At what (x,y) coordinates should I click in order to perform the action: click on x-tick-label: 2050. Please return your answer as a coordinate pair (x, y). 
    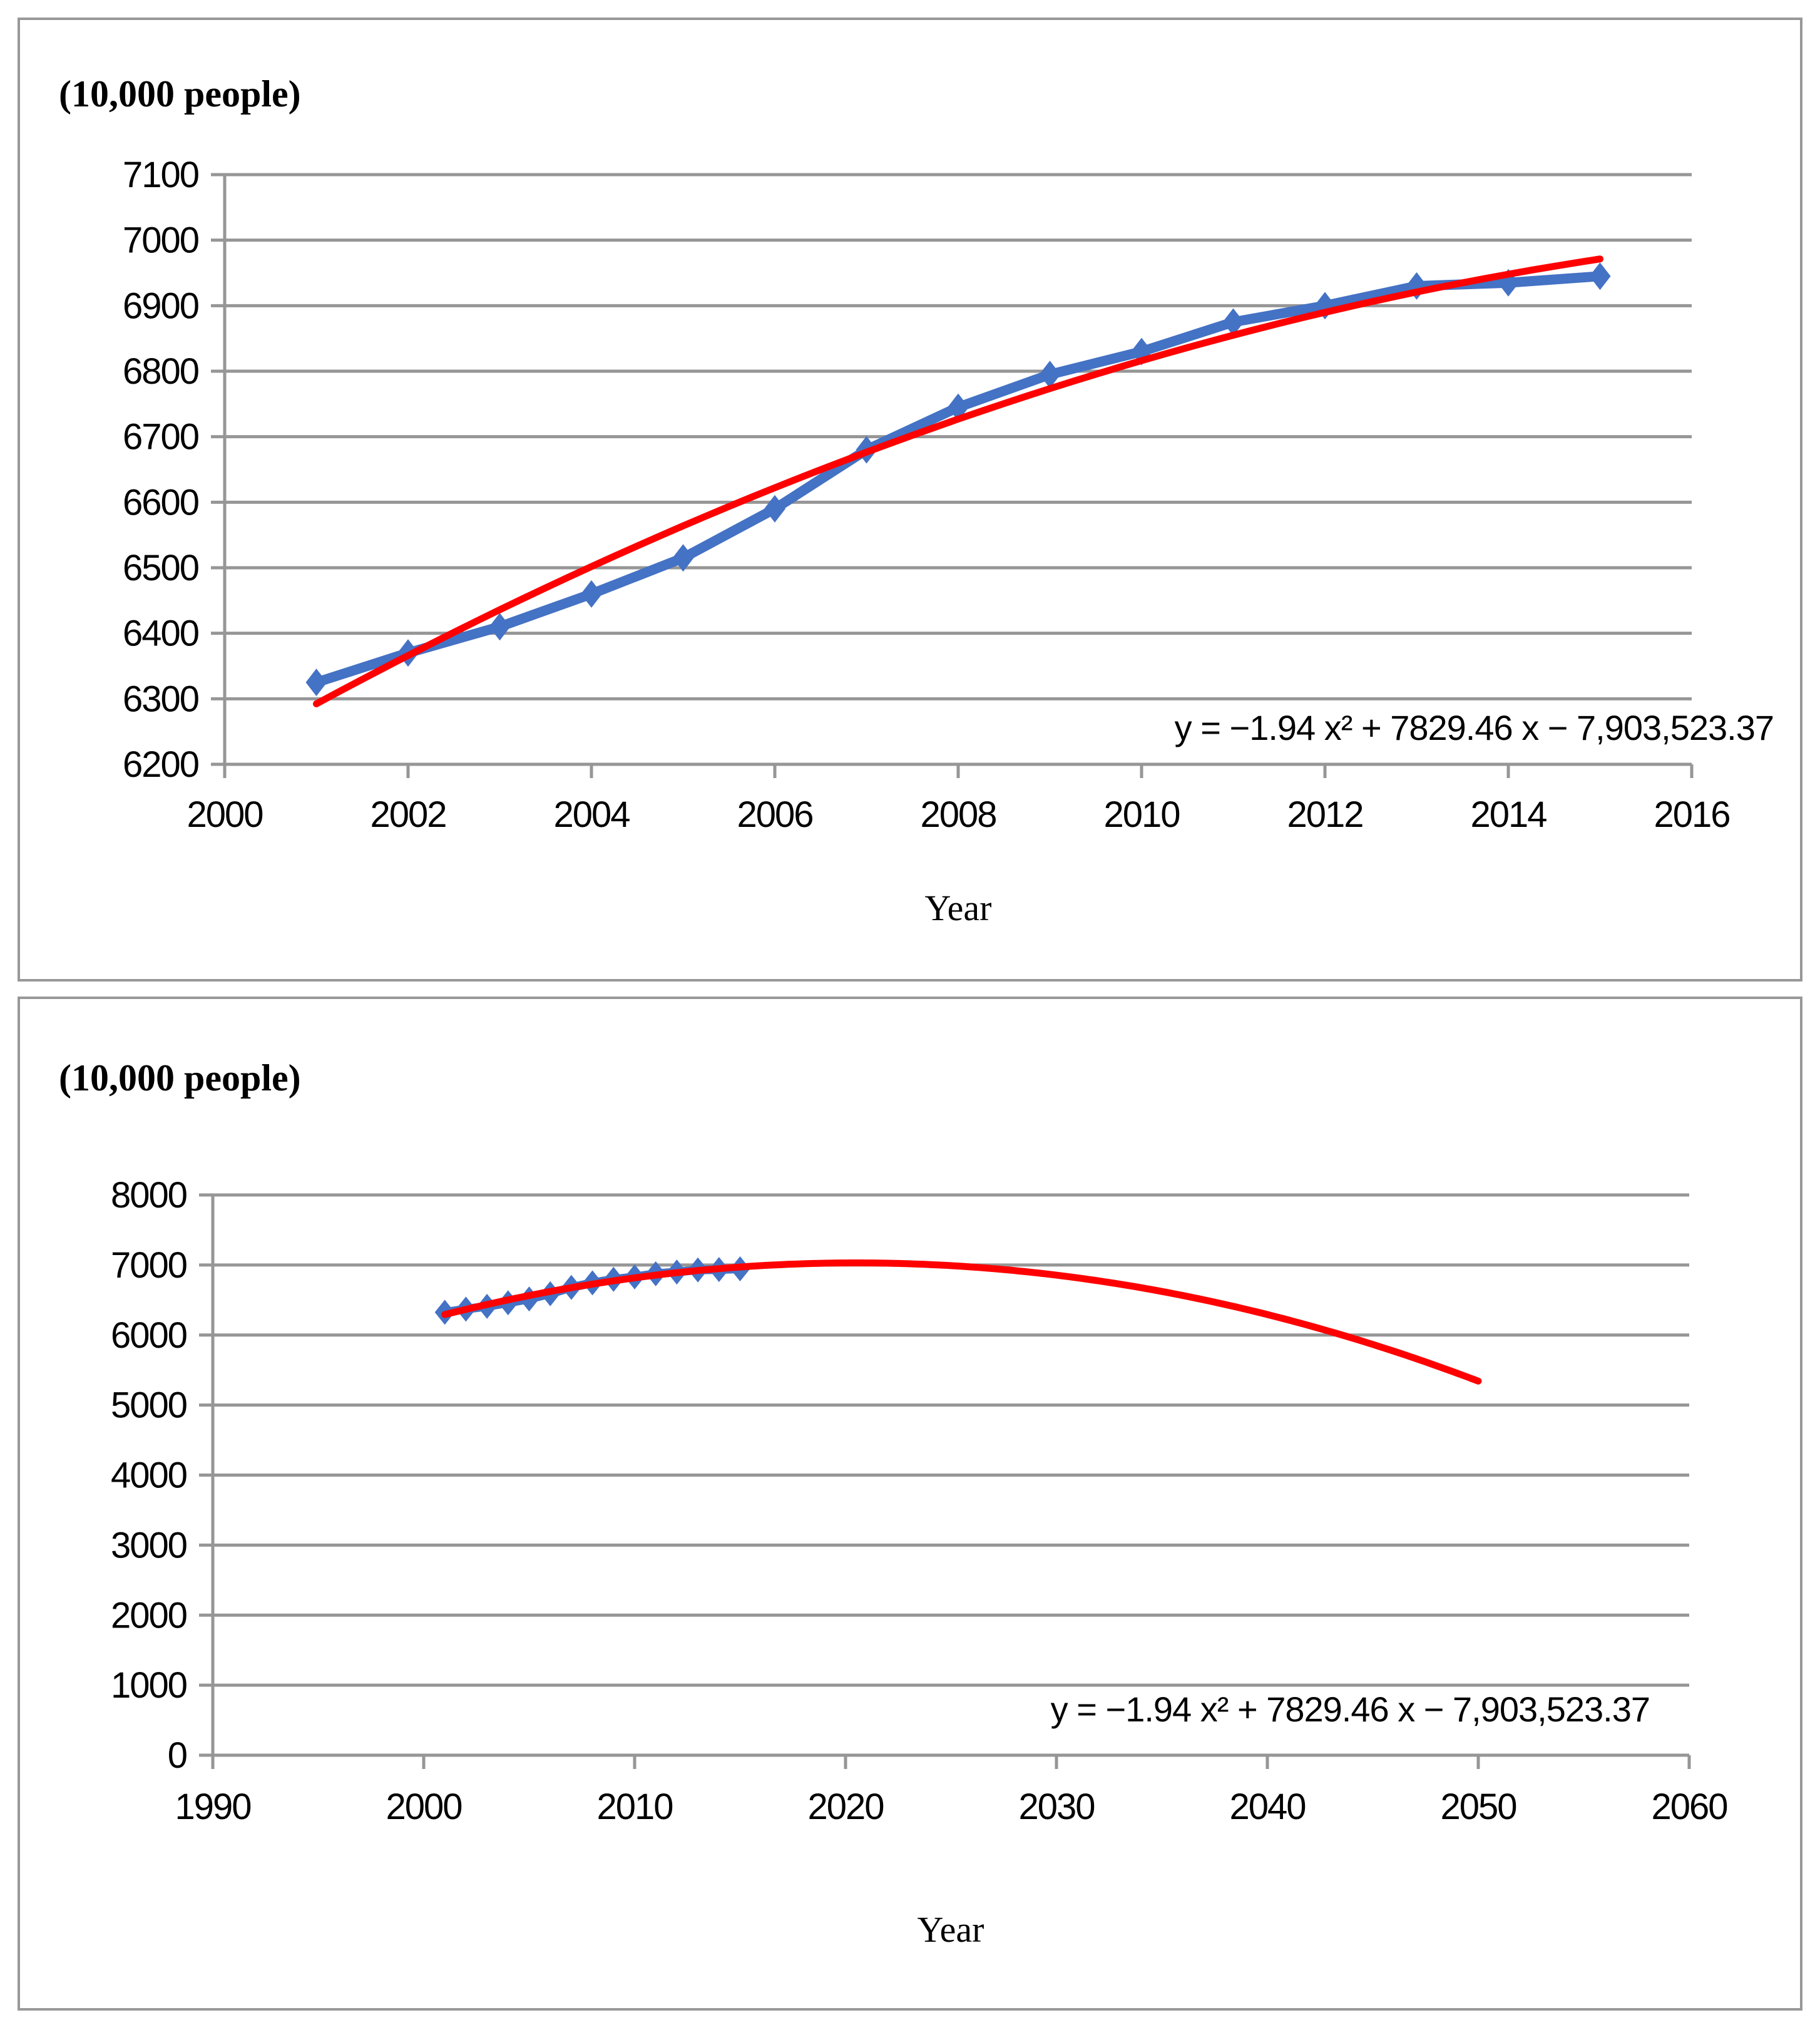
    Looking at the image, I should click on (1478, 1807).